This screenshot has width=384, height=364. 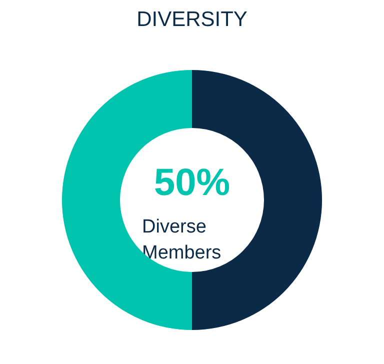 I want to click on text: Diverse Members, so click(x=182, y=240).